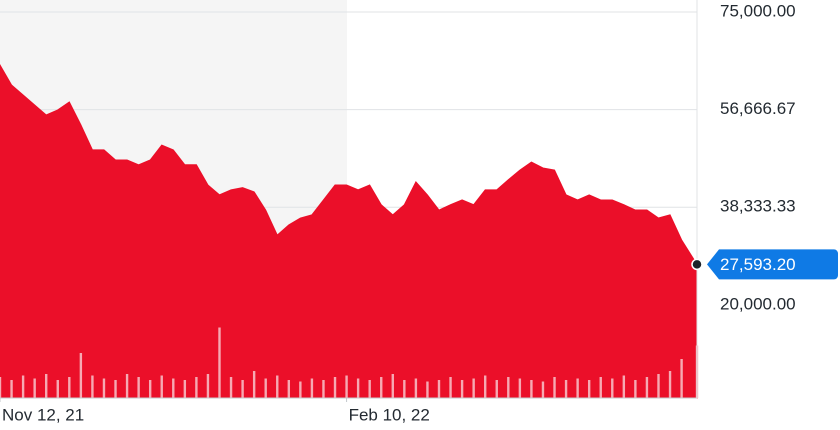 The image size is (840, 430). Describe the element at coordinates (758, 108) in the screenshot. I see `y-tick-label: 56,666.67` at that location.